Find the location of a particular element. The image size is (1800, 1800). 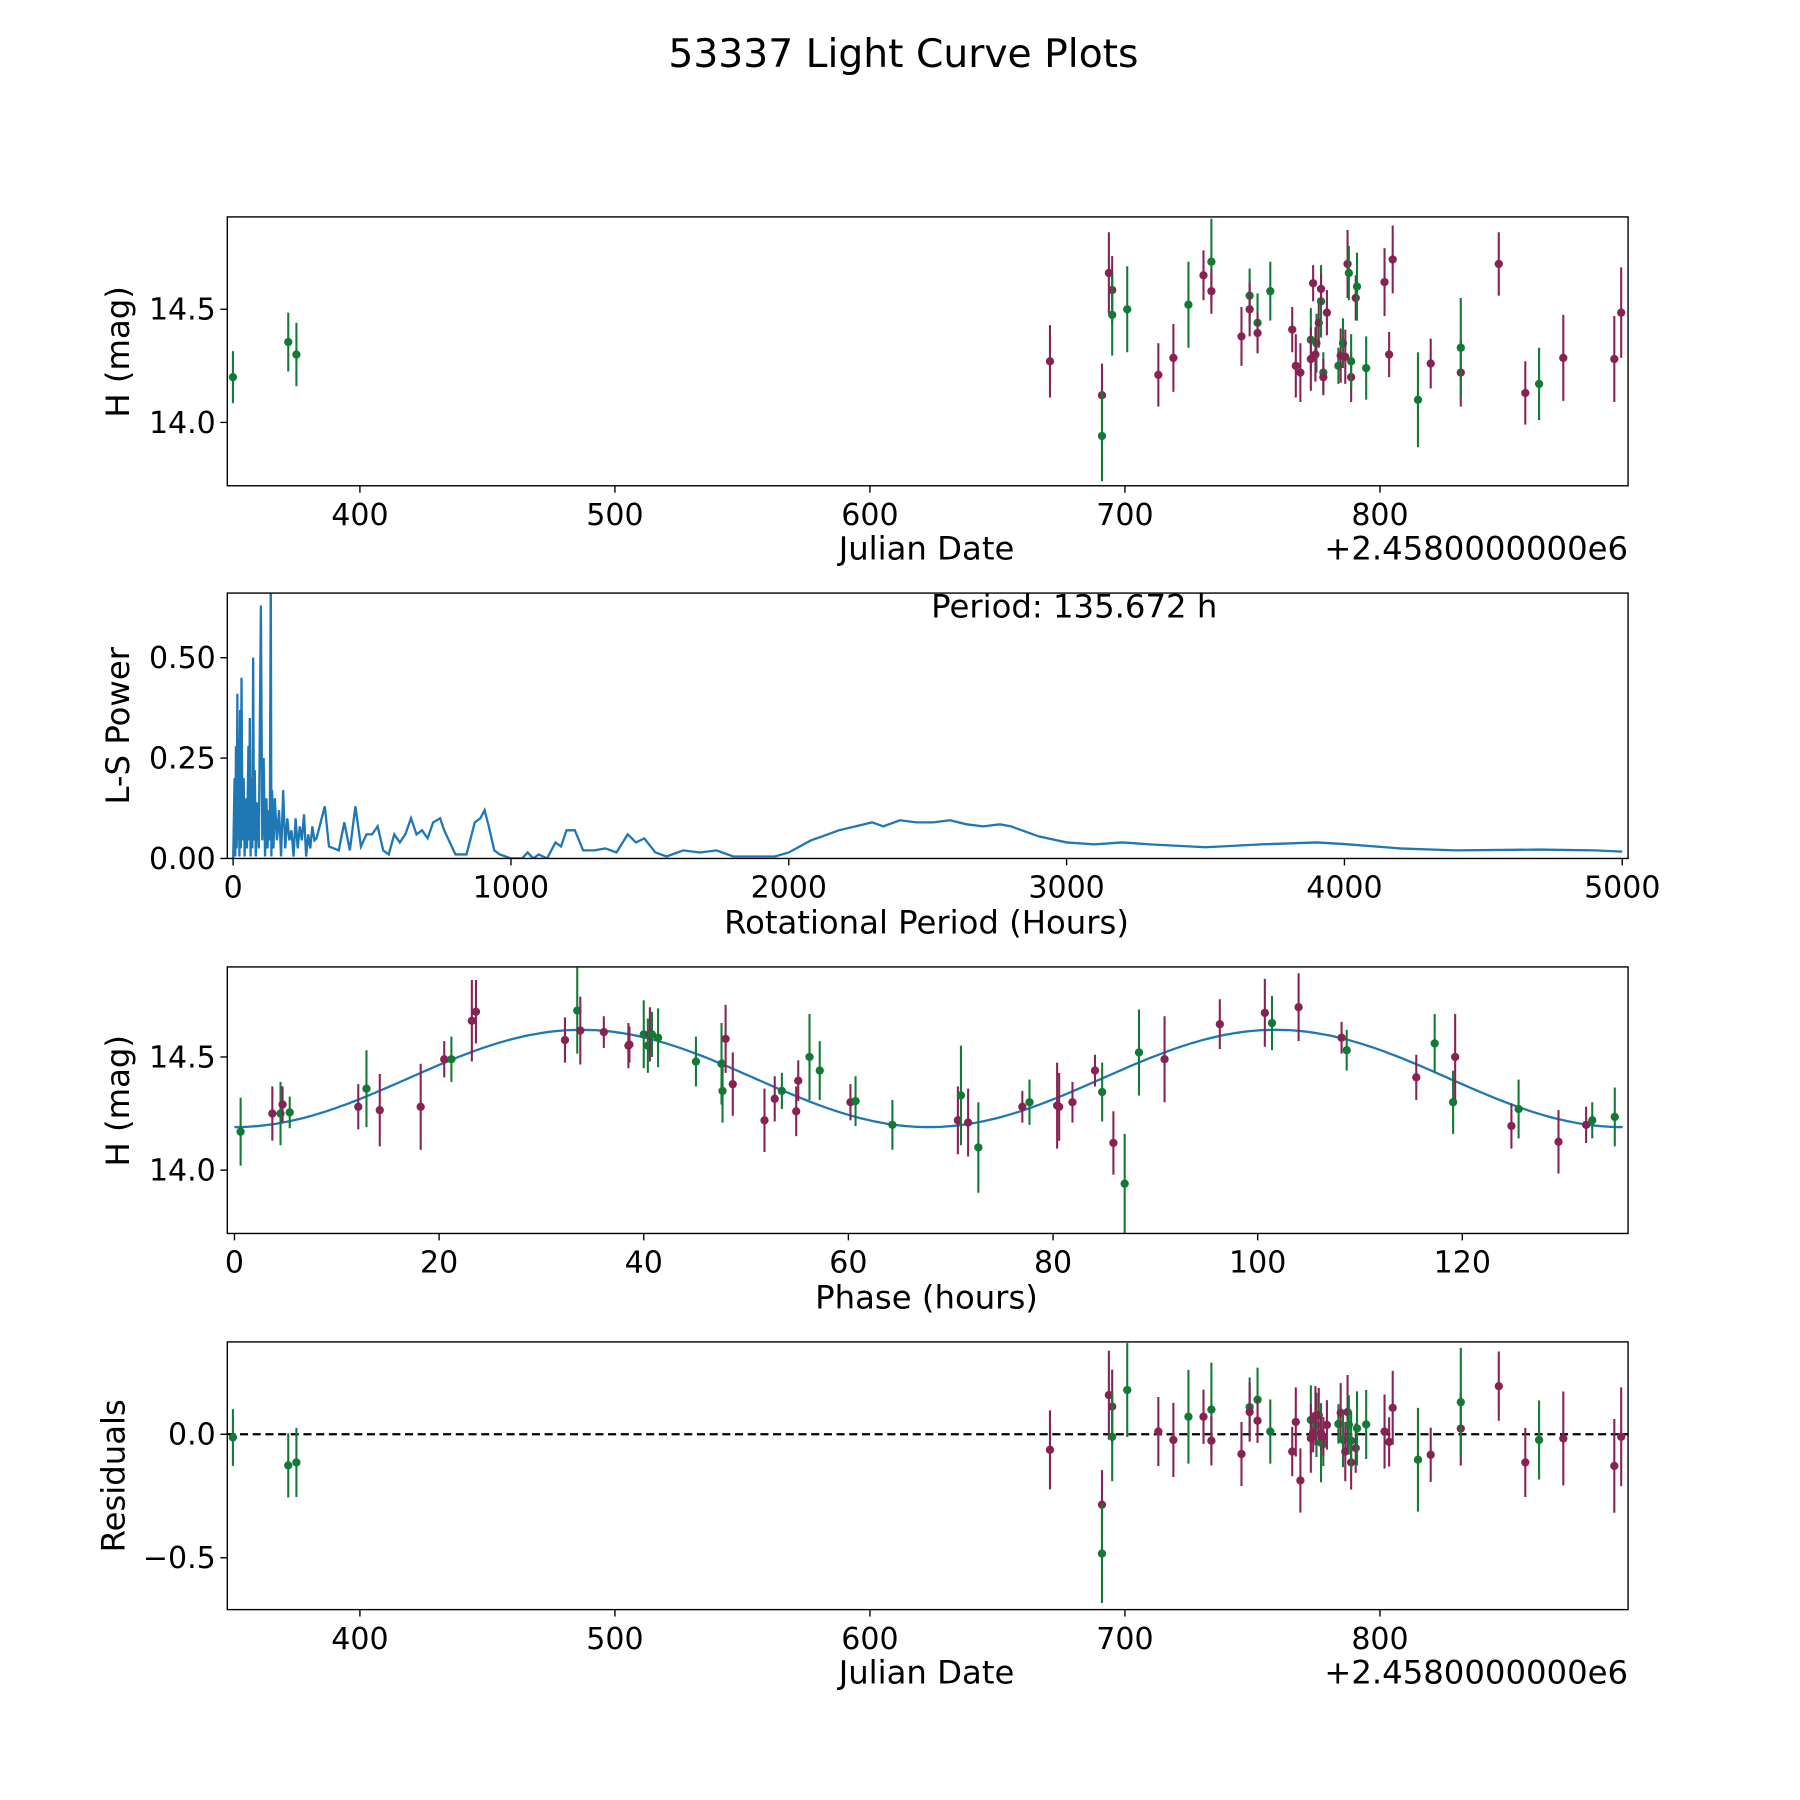

p4-xtick-label: 400 is located at coordinates (359, 1639).